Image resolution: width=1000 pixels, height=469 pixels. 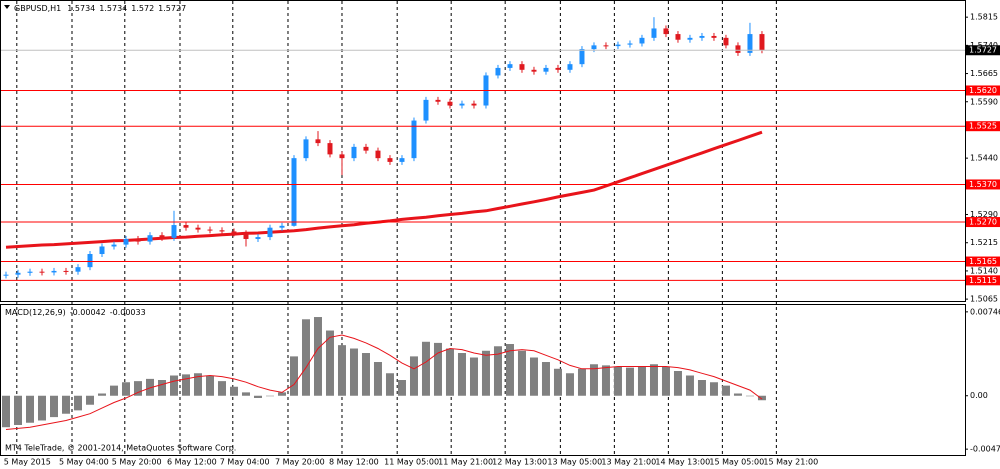 I want to click on level-label: 1.5115, so click(x=983, y=280).